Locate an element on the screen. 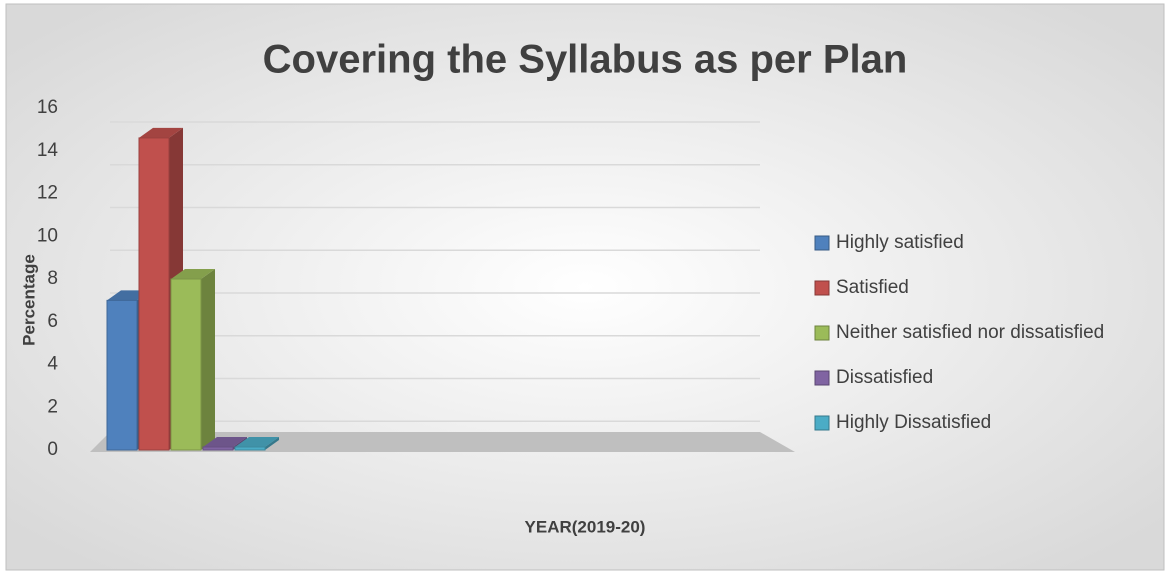  x-axis-label: YEAR(2019-20) is located at coordinates (585, 526).